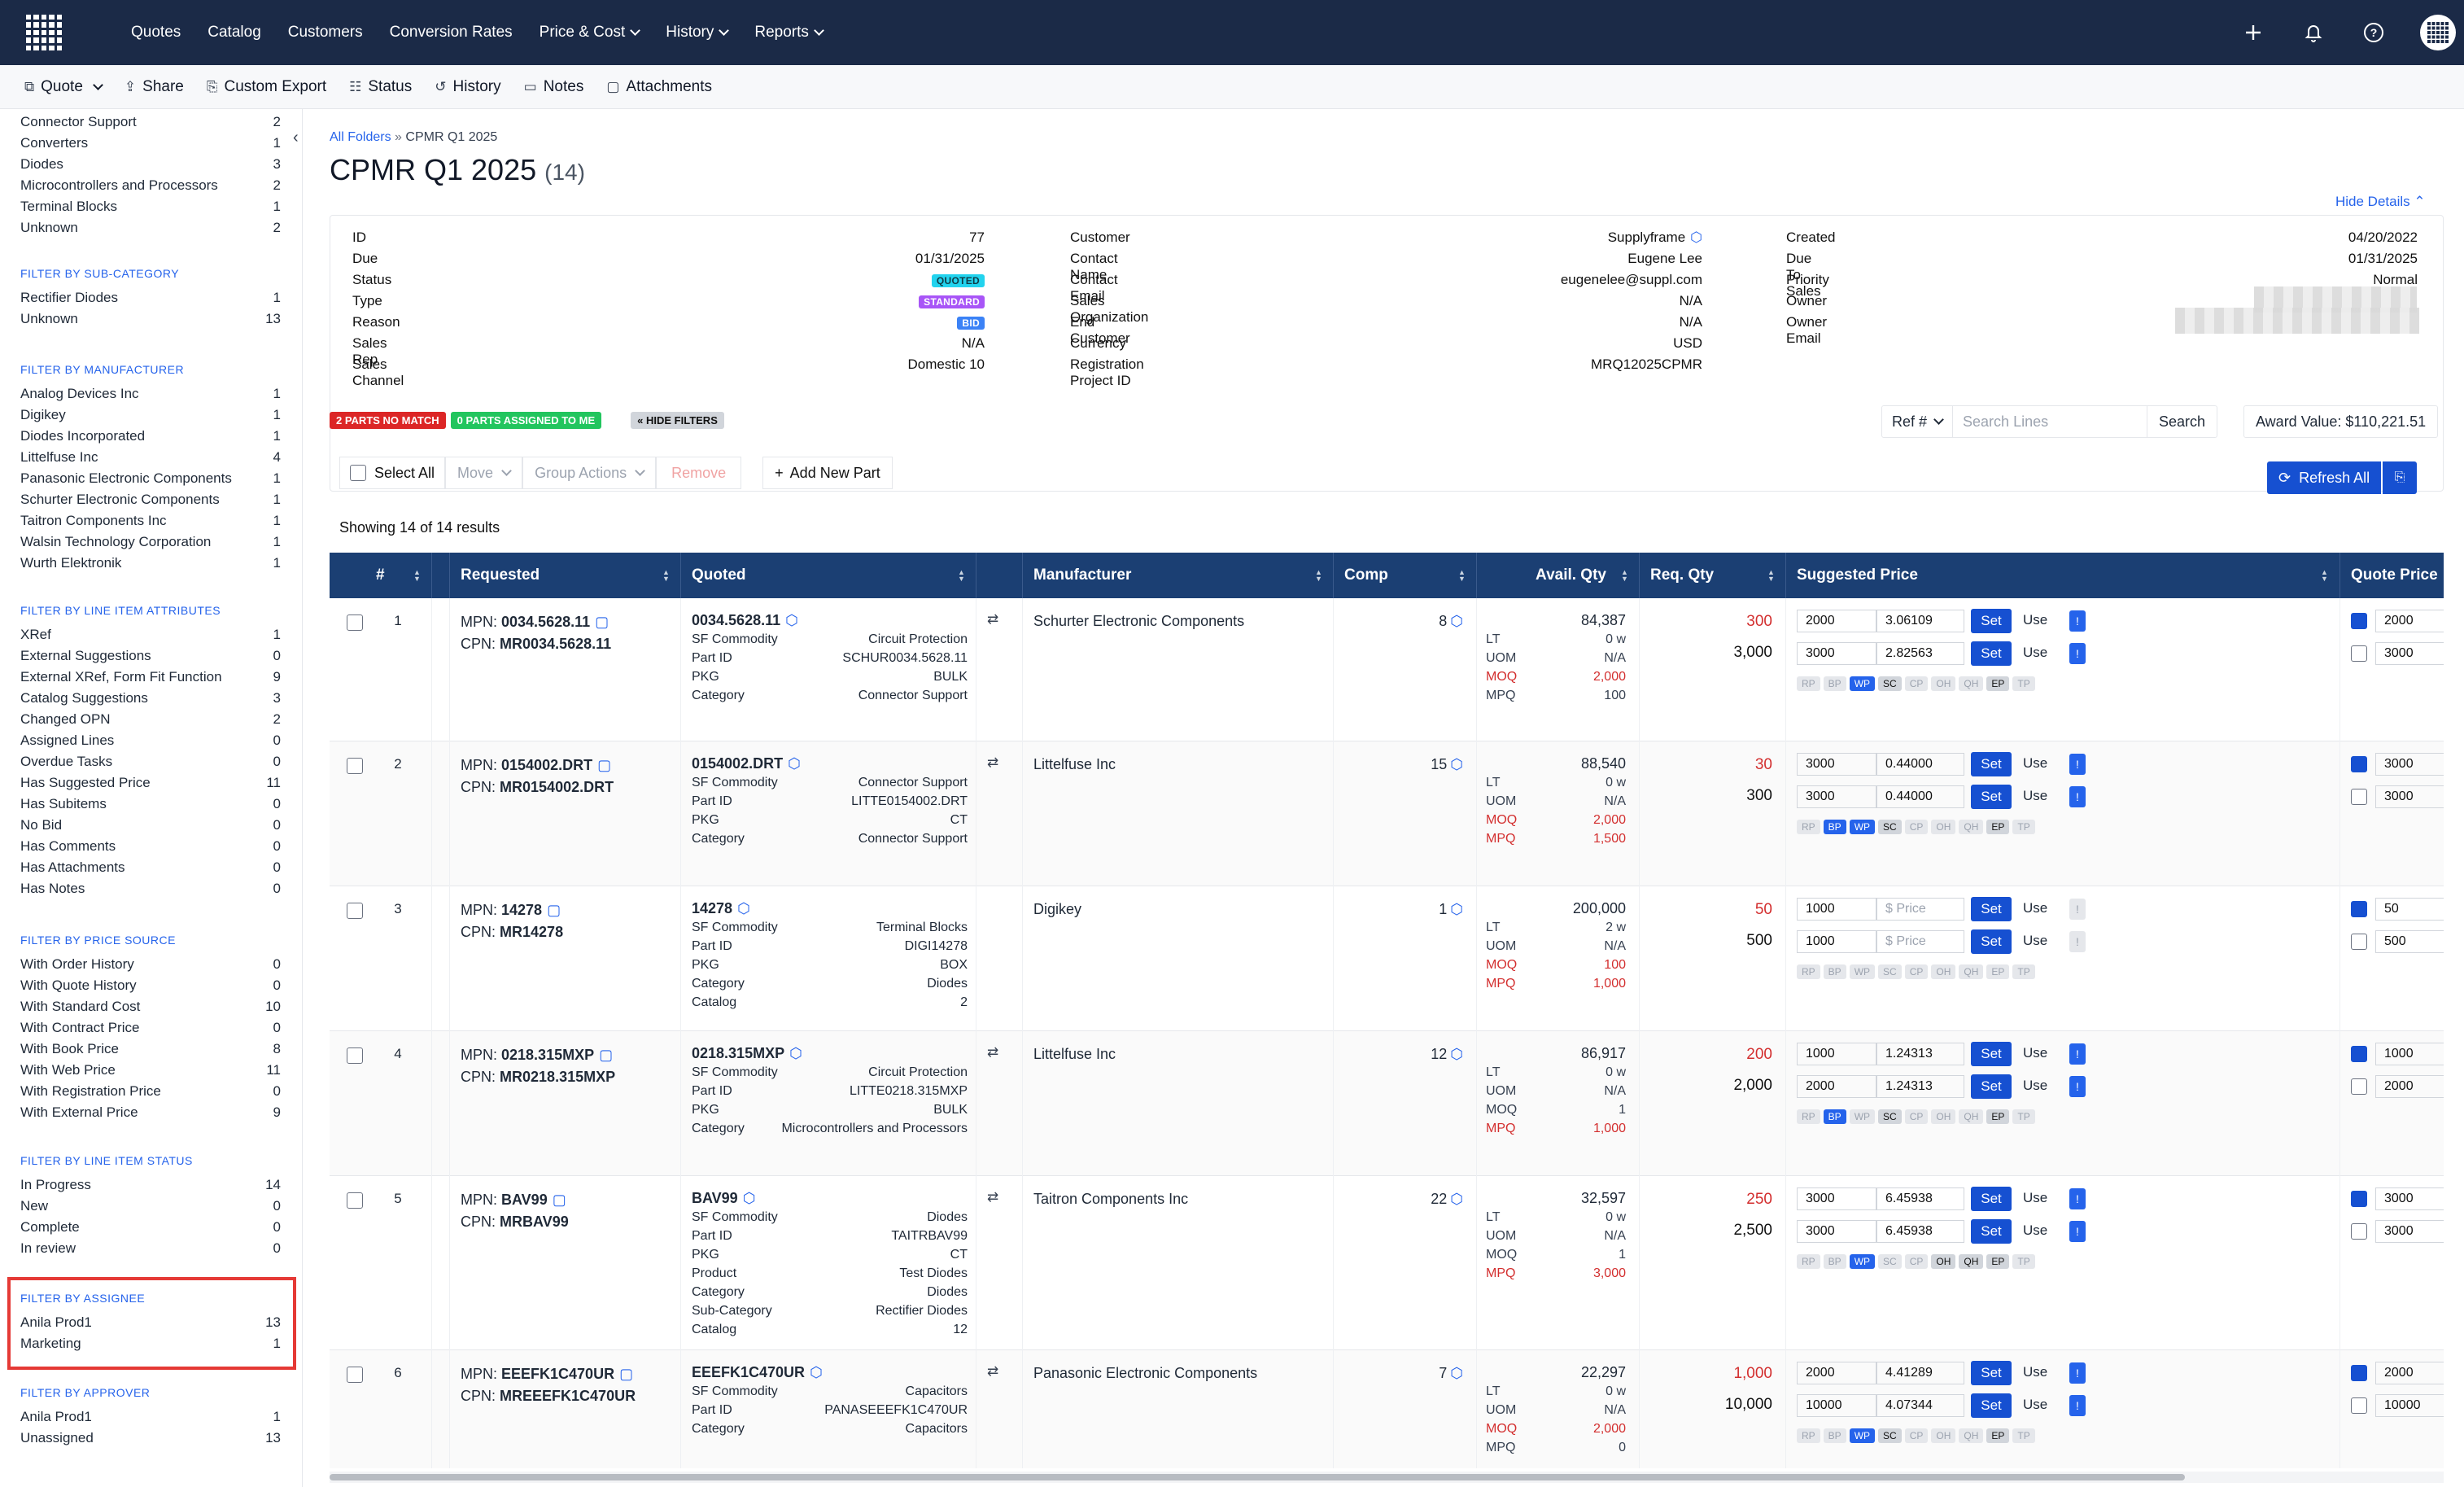  What do you see at coordinates (151, 846) in the screenshot?
I see `filter-item: Has Comments 0` at bounding box center [151, 846].